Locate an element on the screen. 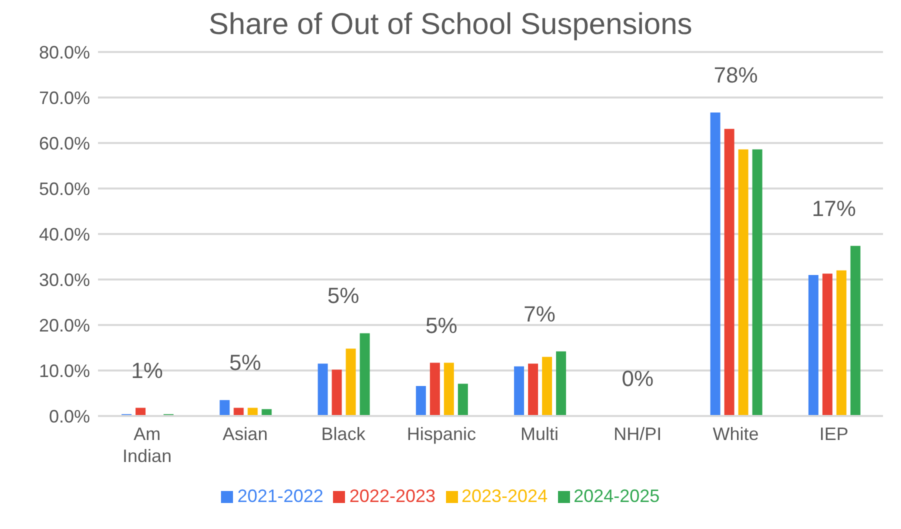  legend-label: 2024-2025 is located at coordinates (617, 496).